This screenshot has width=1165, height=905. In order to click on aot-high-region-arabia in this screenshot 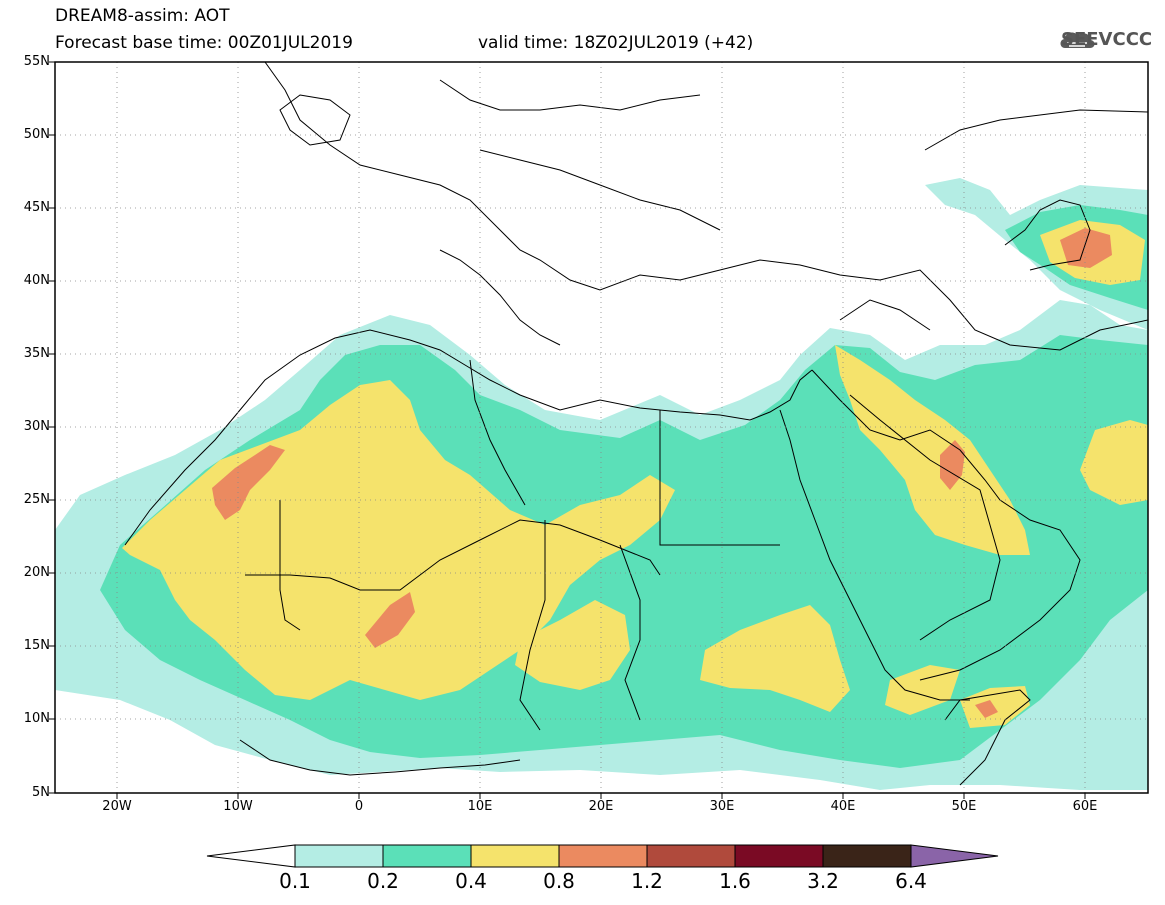, I will do `click(932, 450)`.